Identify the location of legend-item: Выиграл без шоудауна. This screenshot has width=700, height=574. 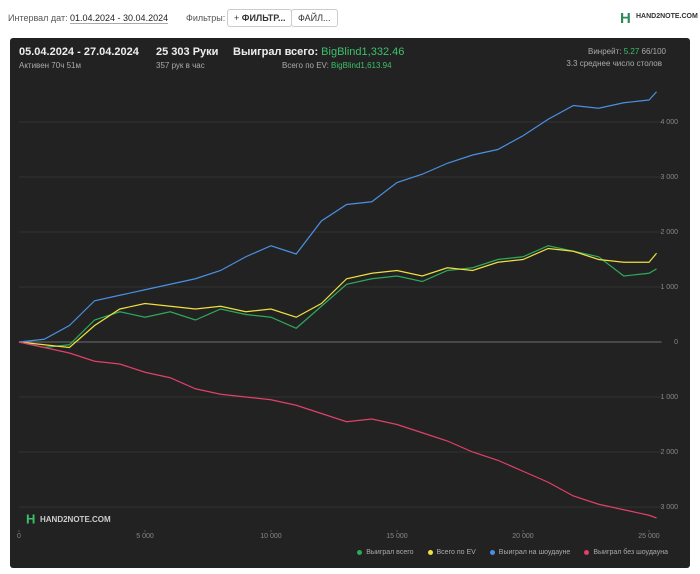
(626, 552).